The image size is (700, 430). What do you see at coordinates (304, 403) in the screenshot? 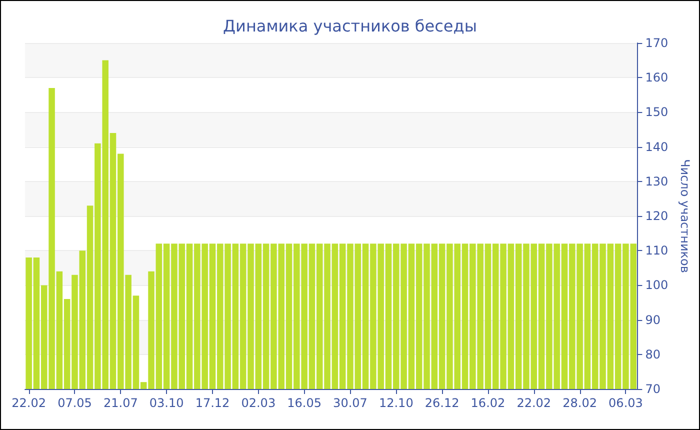
I see `x-tick-label: 16.05` at bounding box center [304, 403].